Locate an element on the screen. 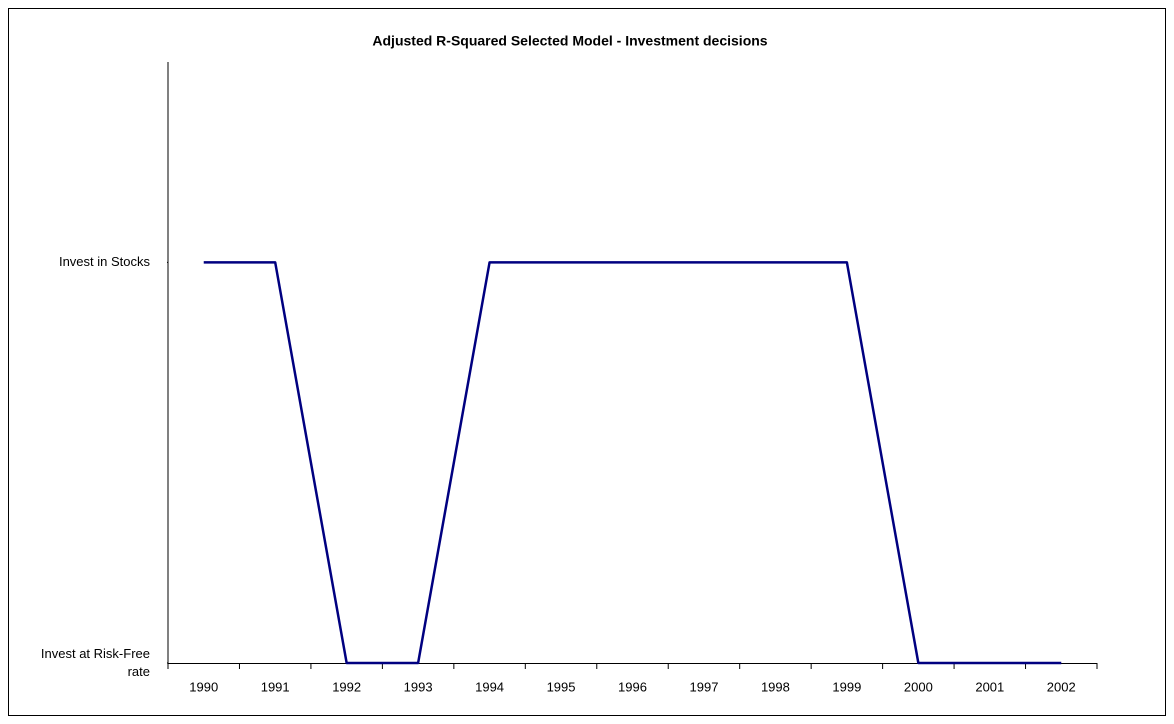 The width and height of the screenshot is (1174, 724). x-tick-label: 1996 is located at coordinates (632, 686).